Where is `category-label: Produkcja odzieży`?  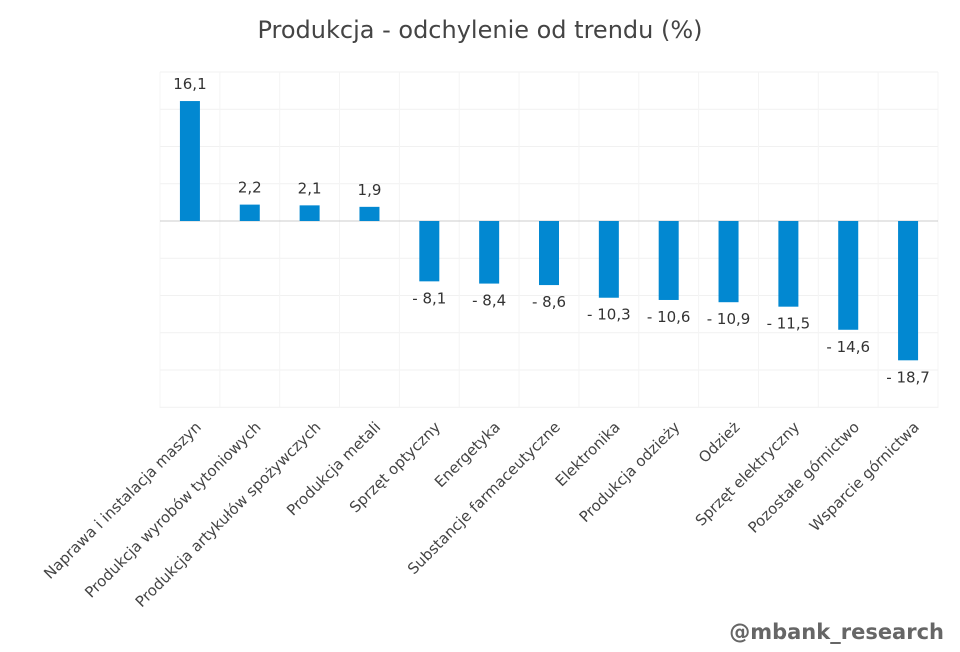
category-label: Produkcja odzieży is located at coordinates (630, 472).